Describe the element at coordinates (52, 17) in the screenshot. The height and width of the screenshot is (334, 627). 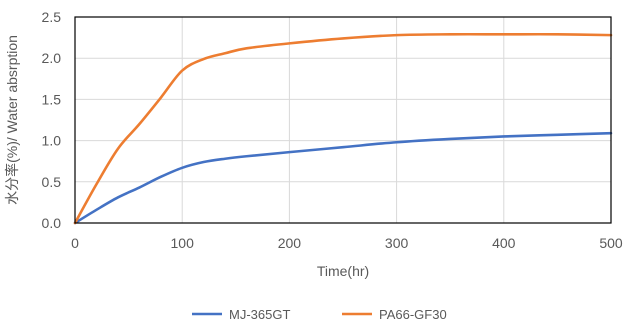
I see `y-tick-label: 2.5` at that location.